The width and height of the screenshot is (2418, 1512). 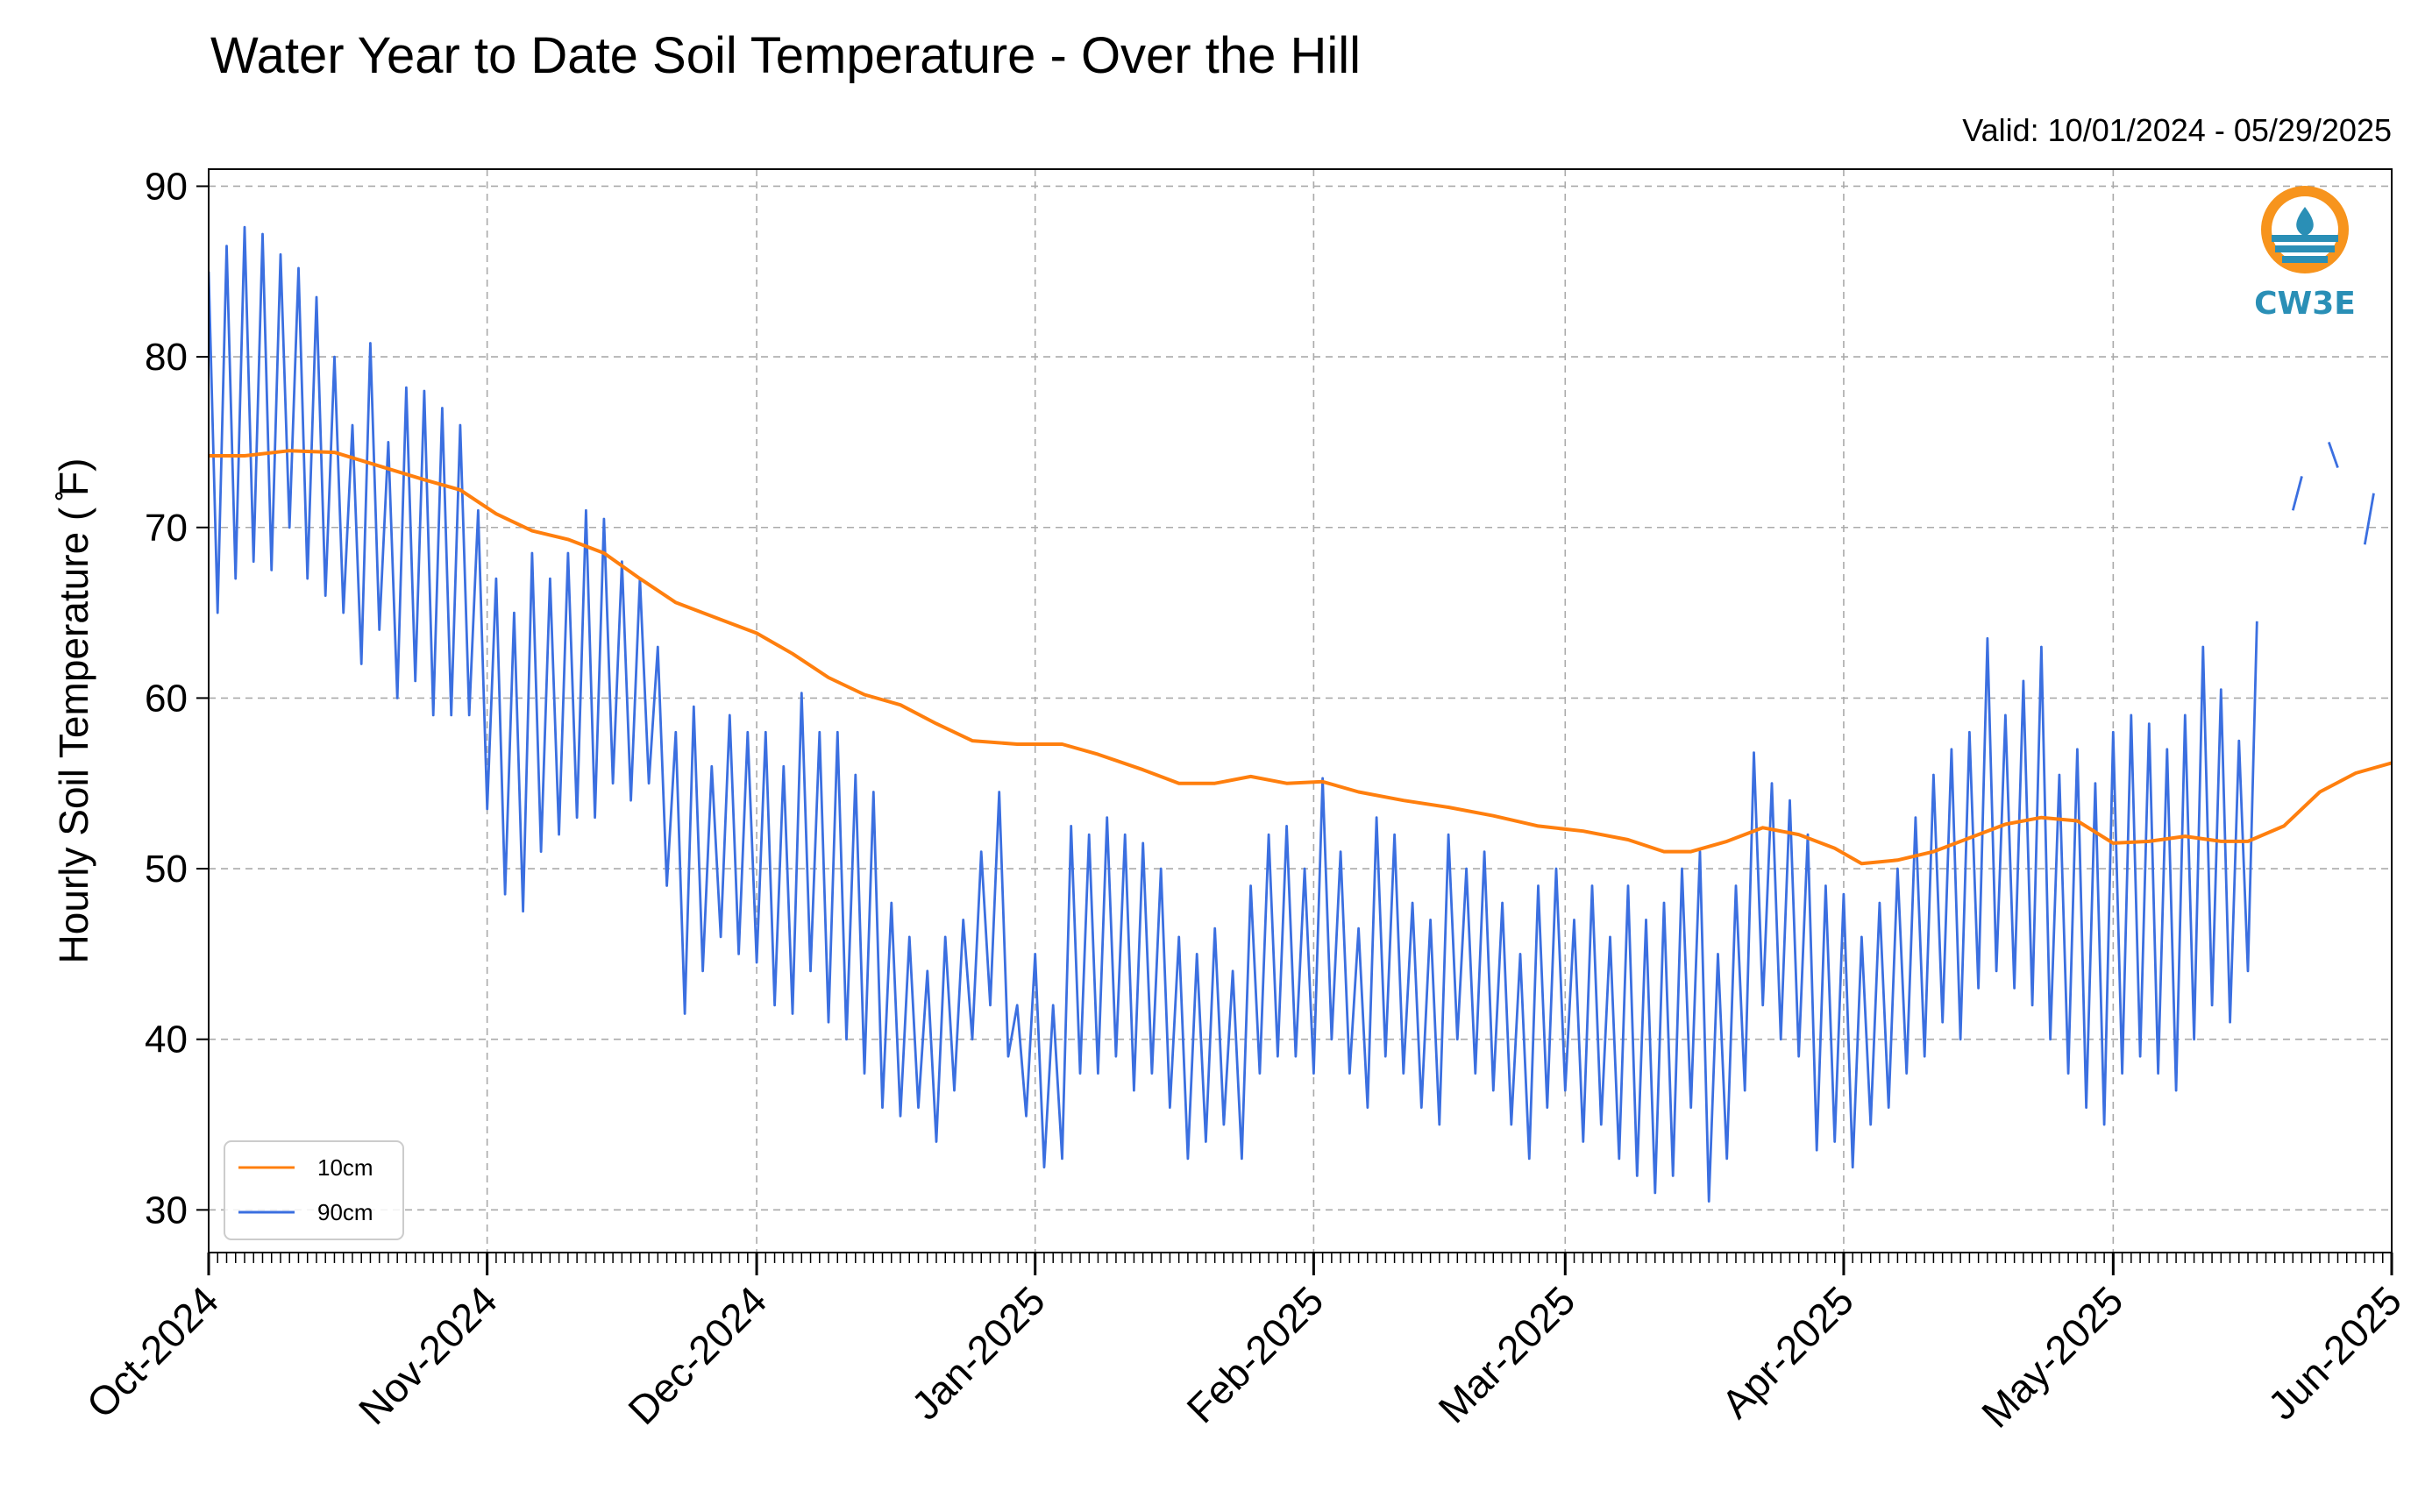 I want to click on x-tick-label: Feb-2025, so click(x=1254, y=1354).